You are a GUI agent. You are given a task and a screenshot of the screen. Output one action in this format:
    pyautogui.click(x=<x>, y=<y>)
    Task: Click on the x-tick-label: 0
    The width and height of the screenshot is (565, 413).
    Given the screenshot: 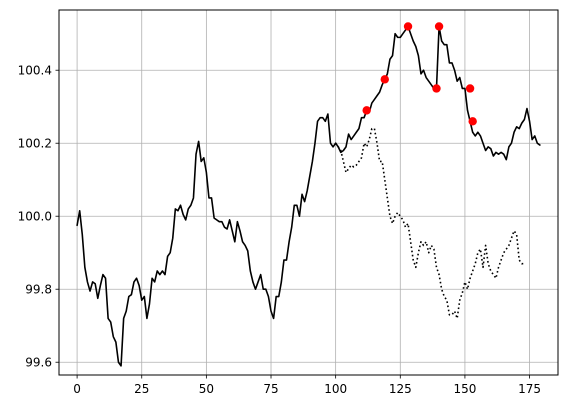 What is the action you would take?
    pyautogui.click(x=77, y=389)
    